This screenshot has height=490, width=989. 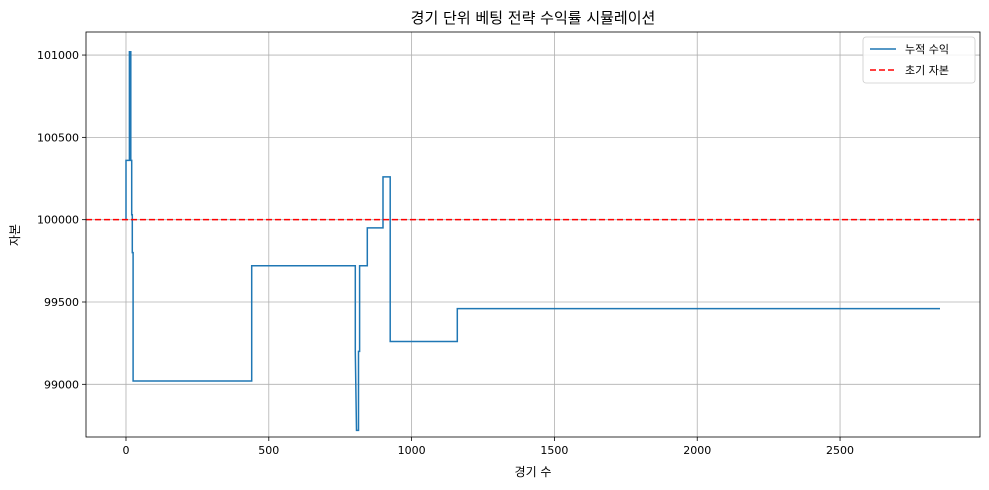 What do you see at coordinates (840, 450) in the screenshot?
I see `x-tick-label: 2500` at bounding box center [840, 450].